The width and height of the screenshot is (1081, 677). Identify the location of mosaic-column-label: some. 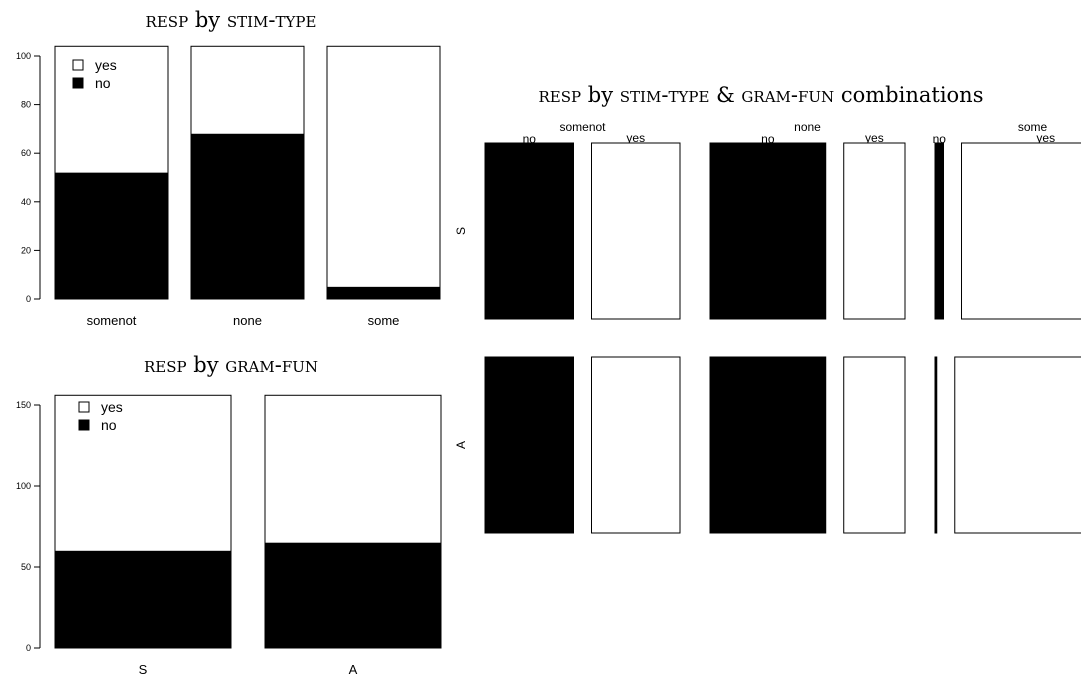
(1033, 127).